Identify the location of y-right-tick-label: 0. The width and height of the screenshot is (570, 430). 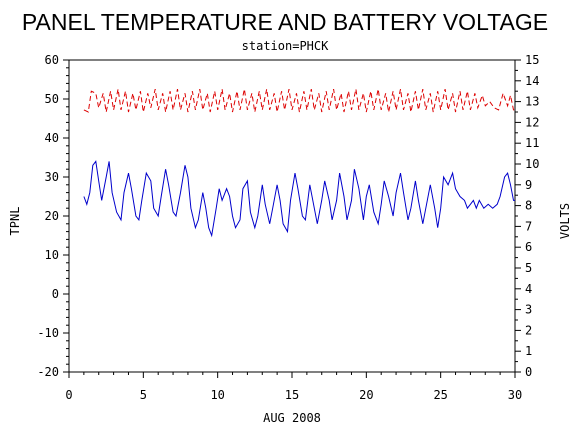
(528, 372).